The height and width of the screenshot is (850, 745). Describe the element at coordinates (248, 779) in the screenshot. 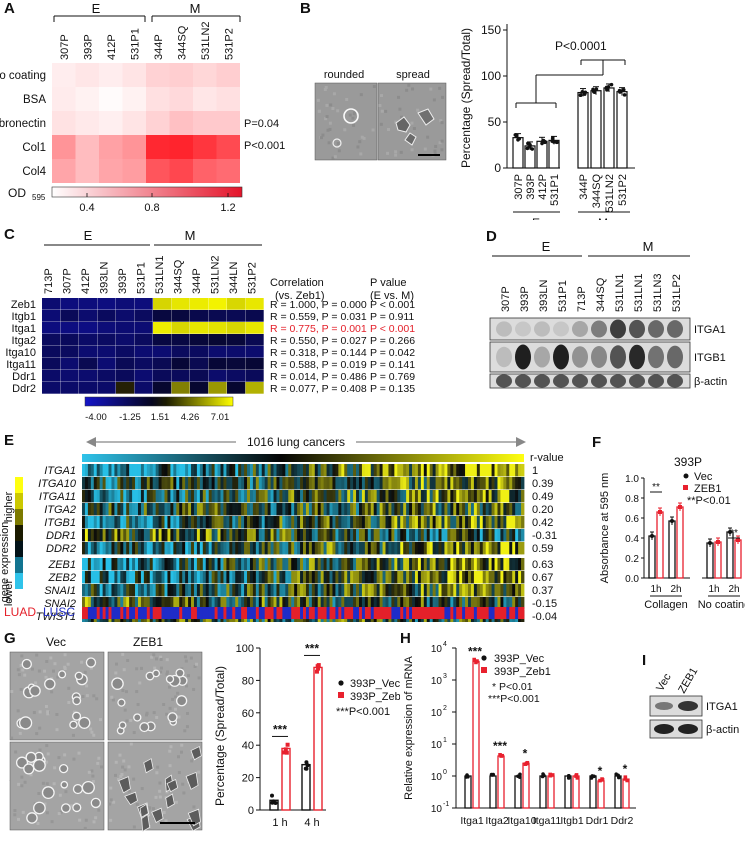

I see `y-tick-label: 20` at that location.